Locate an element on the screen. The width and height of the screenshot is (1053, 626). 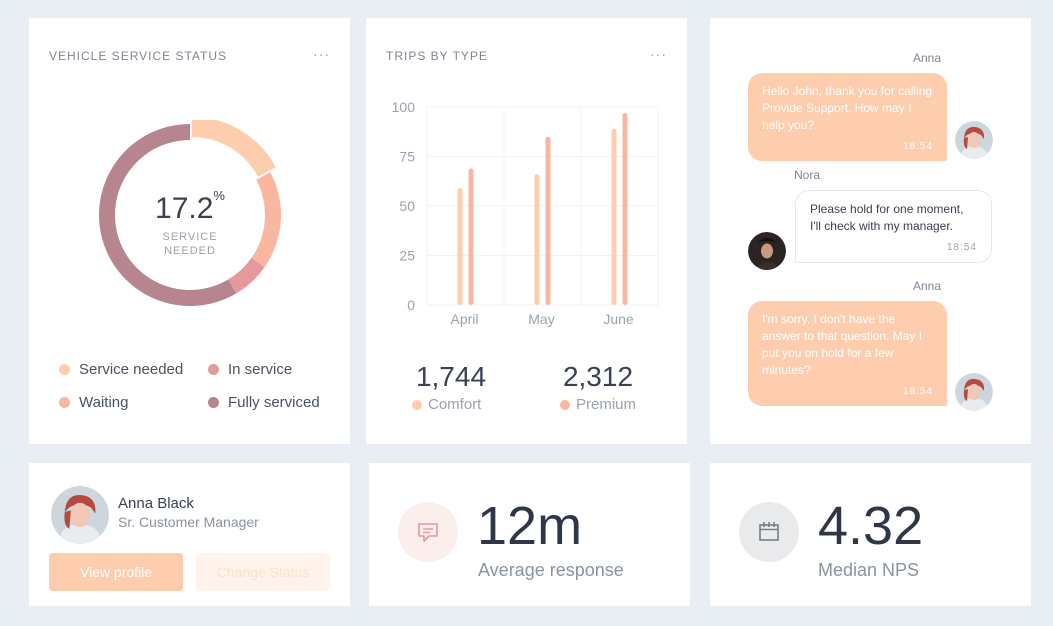
donut-value: 17.2% is located at coordinates (190, 206).